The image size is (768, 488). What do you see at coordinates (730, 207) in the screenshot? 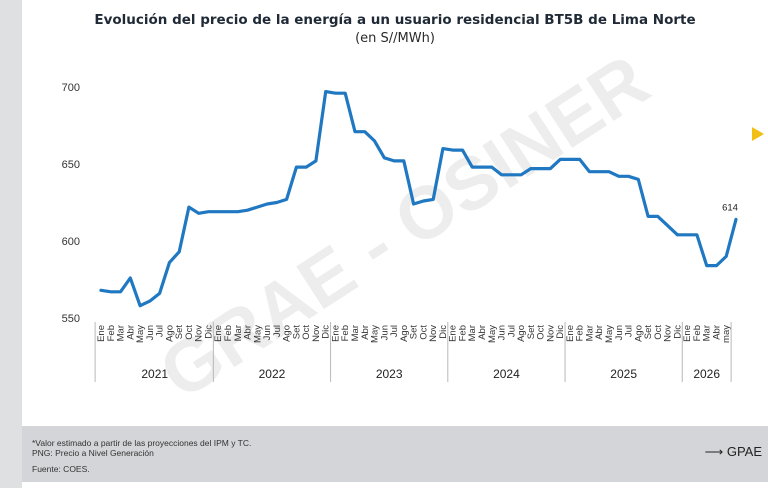
I see `data-label: 614` at bounding box center [730, 207].